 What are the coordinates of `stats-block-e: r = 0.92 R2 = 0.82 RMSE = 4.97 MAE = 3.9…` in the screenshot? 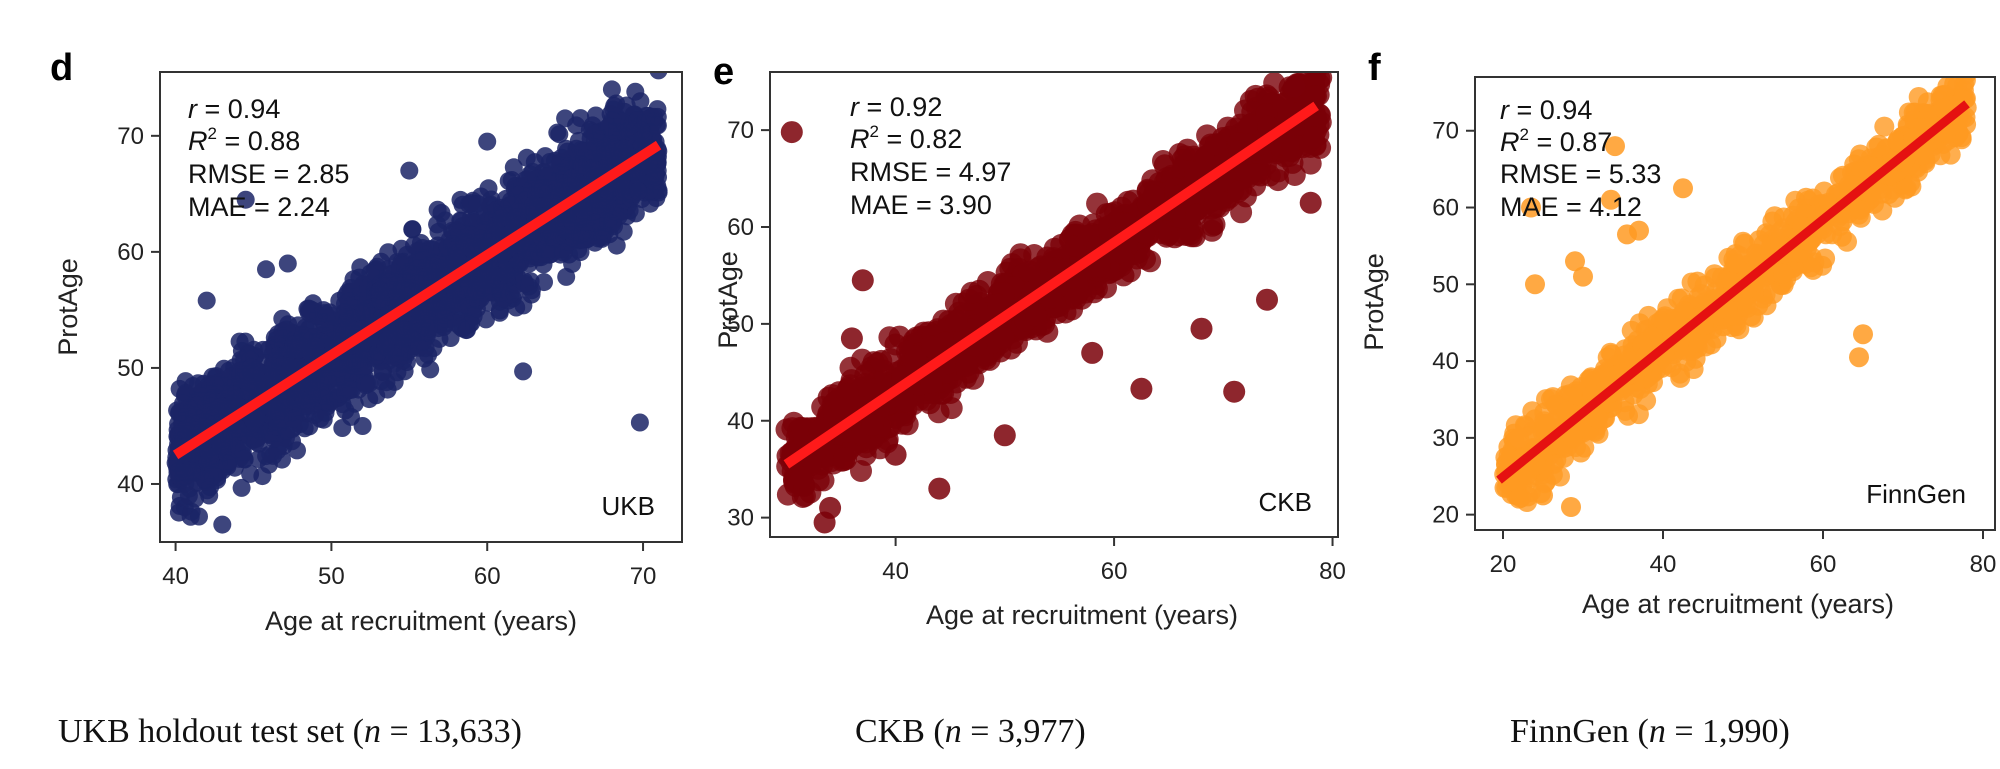 It's located at (930, 156).